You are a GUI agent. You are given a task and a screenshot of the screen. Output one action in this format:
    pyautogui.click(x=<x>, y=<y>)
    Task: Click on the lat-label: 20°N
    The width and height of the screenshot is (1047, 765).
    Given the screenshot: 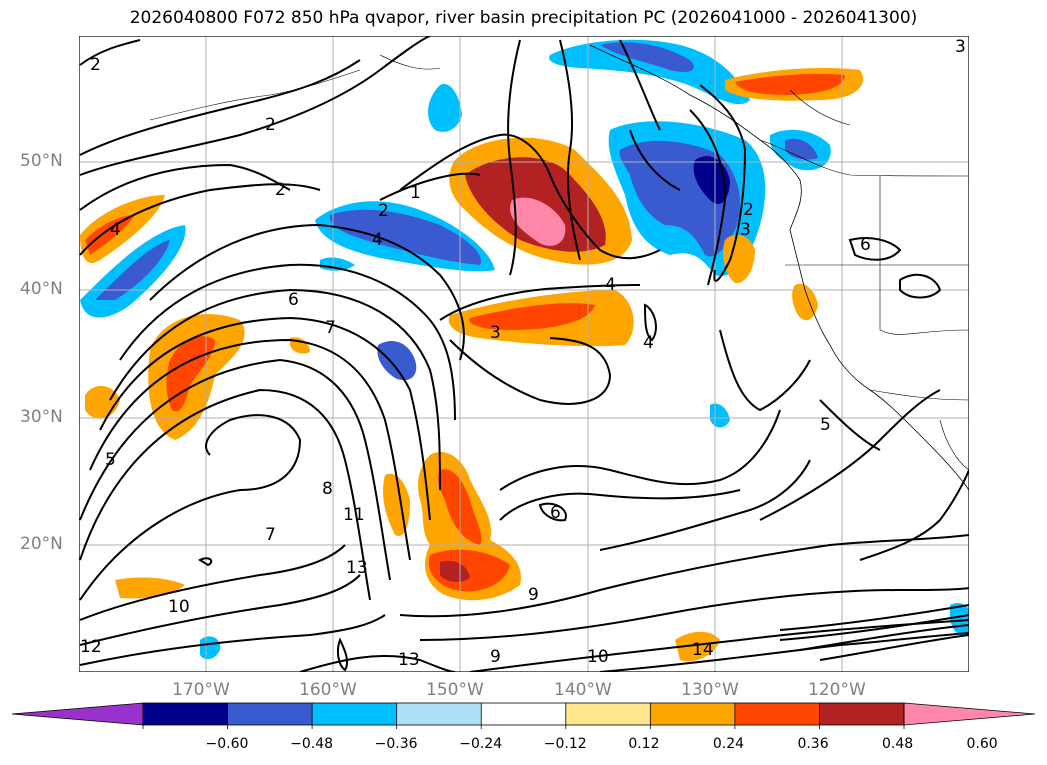 What is the action you would take?
    pyautogui.click(x=41, y=544)
    